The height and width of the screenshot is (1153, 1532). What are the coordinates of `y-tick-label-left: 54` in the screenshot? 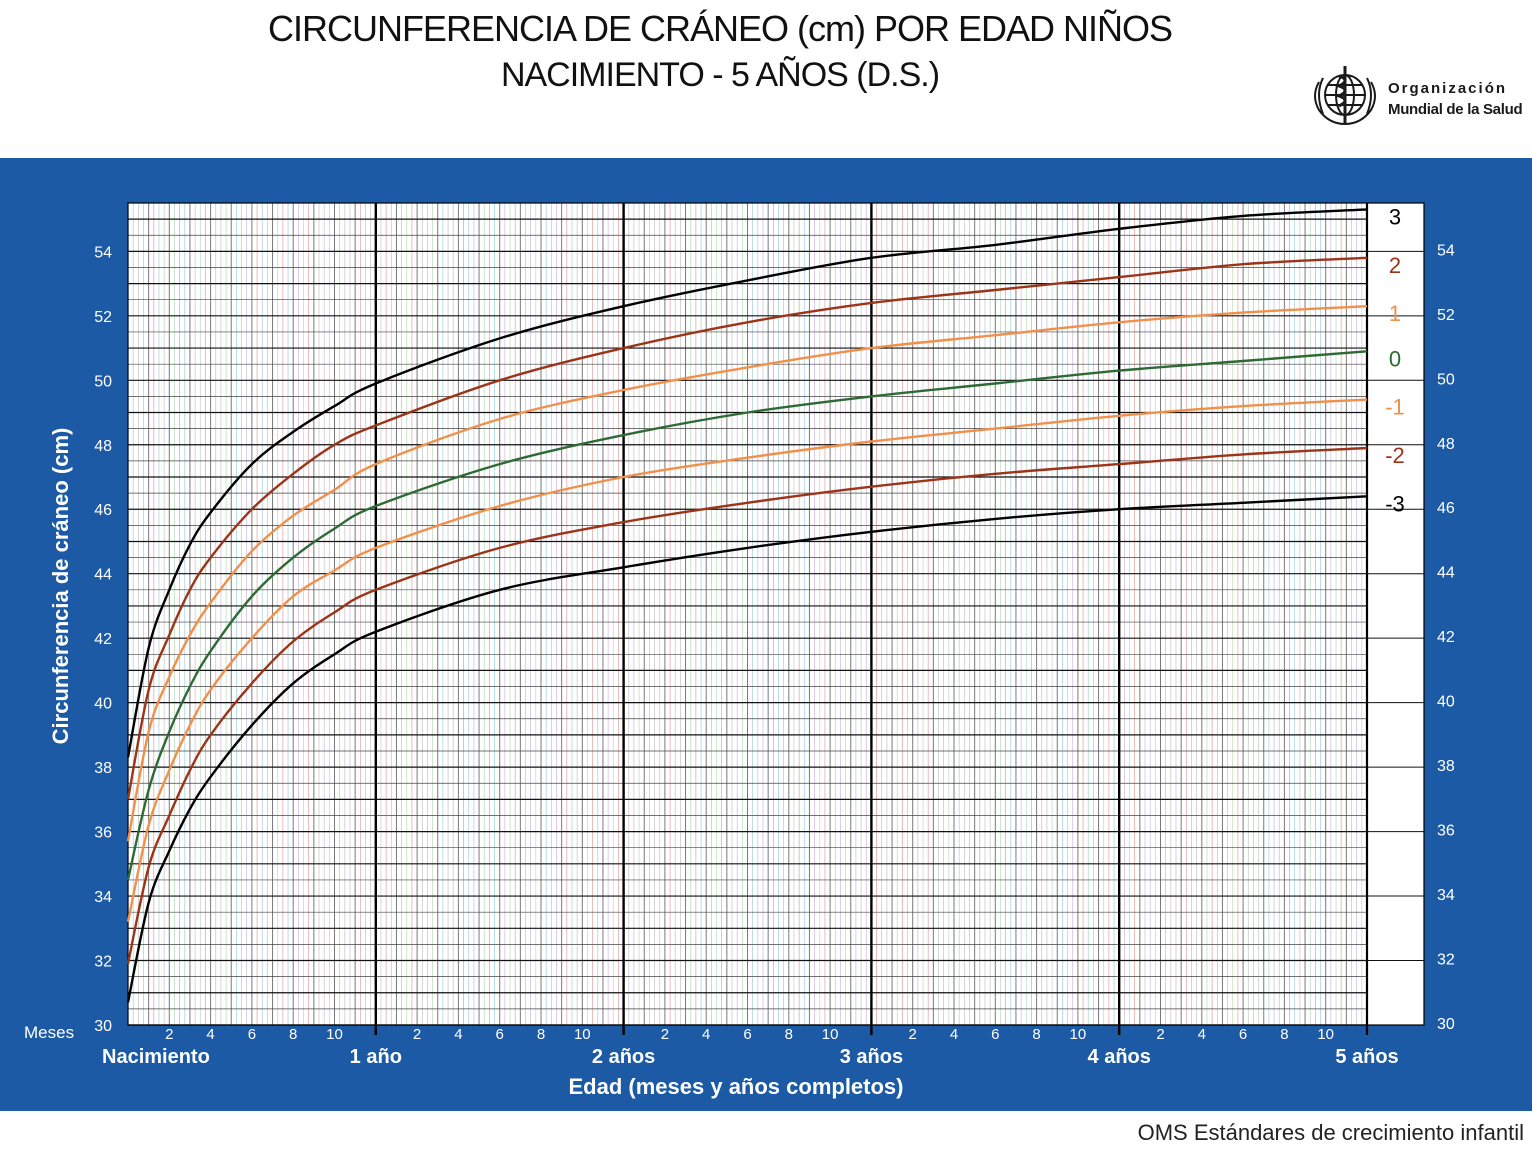 It's located at (103, 252).